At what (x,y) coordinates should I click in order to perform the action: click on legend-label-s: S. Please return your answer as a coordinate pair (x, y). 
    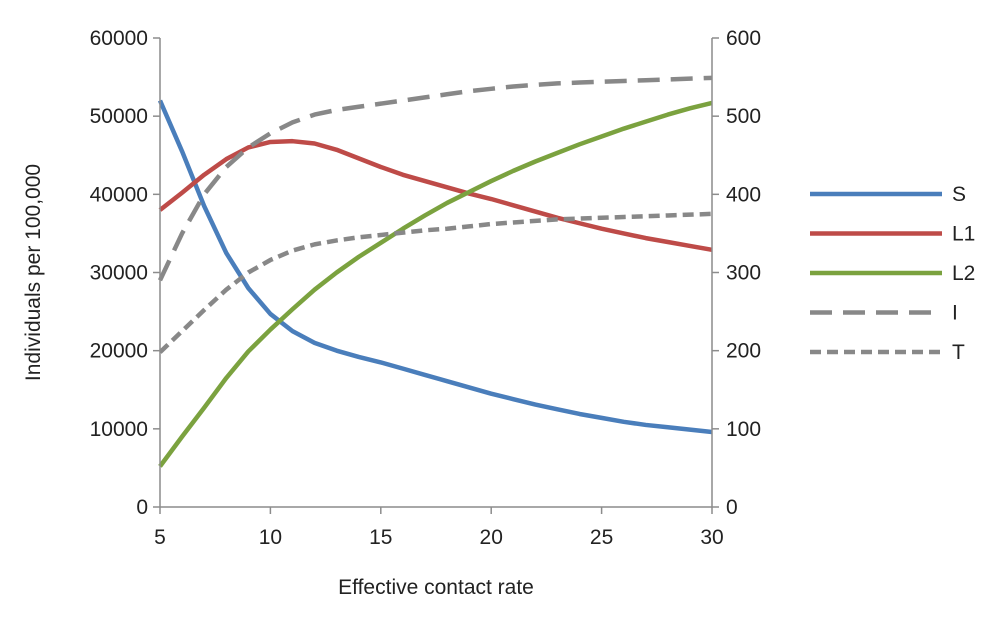
    Looking at the image, I should click on (959, 194).